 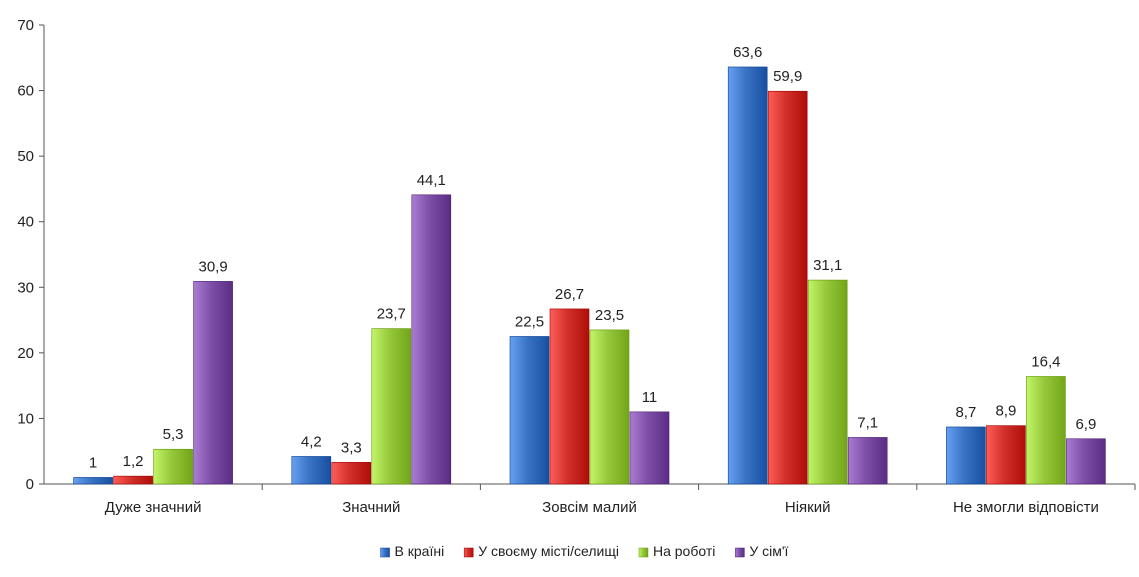 What do you see at coordinates (351, 447) in the screenshot?
I see `data-label: 3,3` at bounding box center [351, 447].